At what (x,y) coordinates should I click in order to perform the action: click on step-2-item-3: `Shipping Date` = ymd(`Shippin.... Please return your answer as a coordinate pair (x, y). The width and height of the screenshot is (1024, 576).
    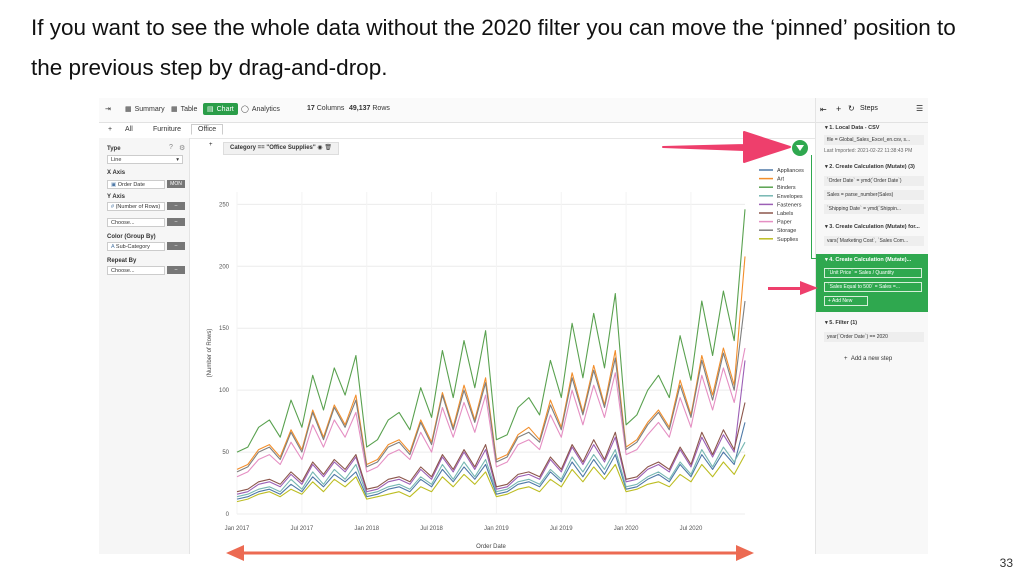
    Looking at the image, I should click on (874, 209).